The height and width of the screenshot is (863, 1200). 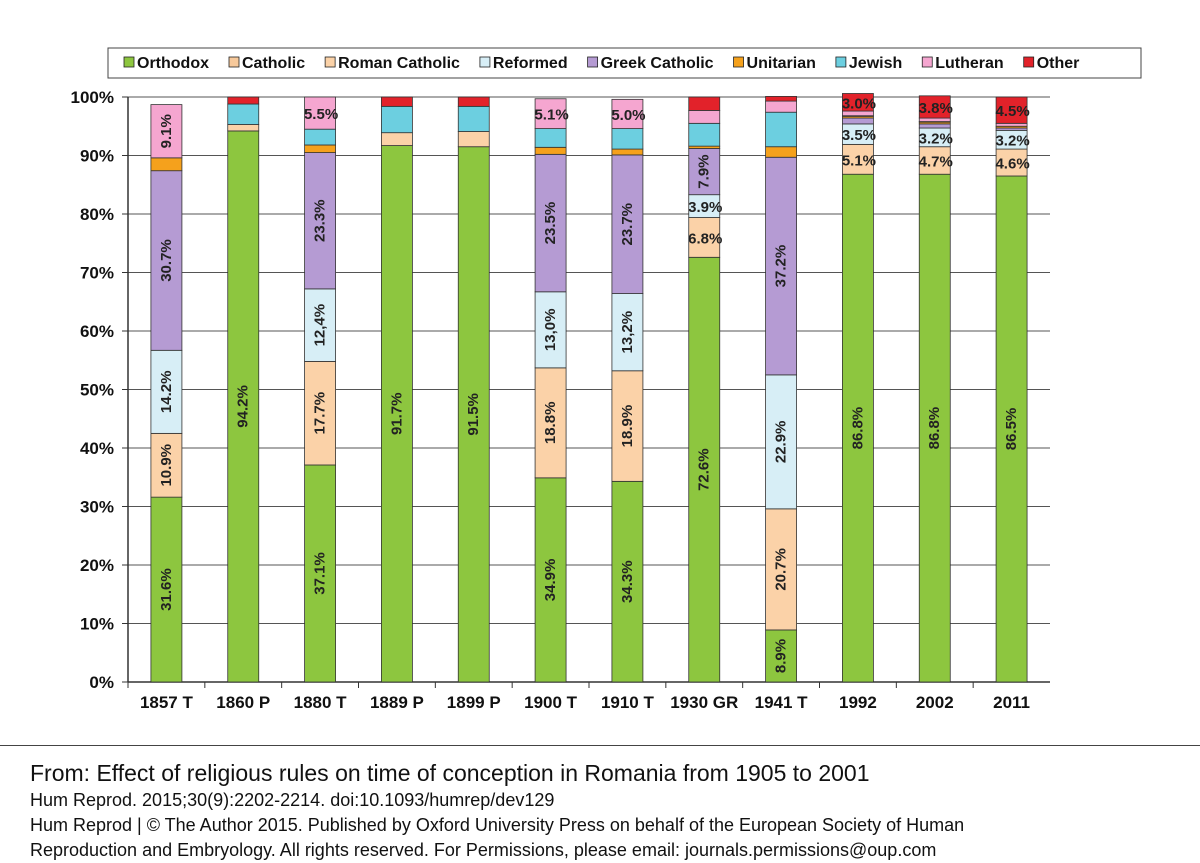 What do you see at coordinates (782, 702) in the screenshot?
I see `x-tick-label: 1941 T` at bounding box center [782, 702].